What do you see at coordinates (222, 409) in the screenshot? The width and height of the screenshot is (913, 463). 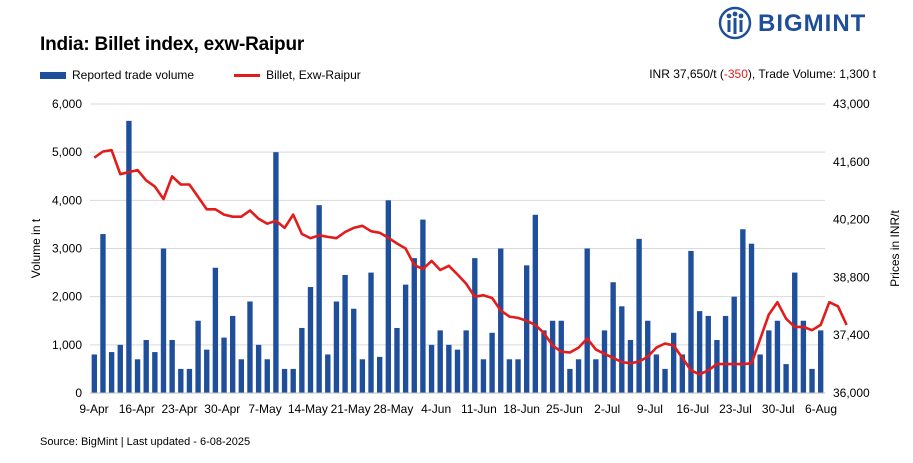 I see `x-tick-label: 30-Apr` at bounding box center [222, 409].